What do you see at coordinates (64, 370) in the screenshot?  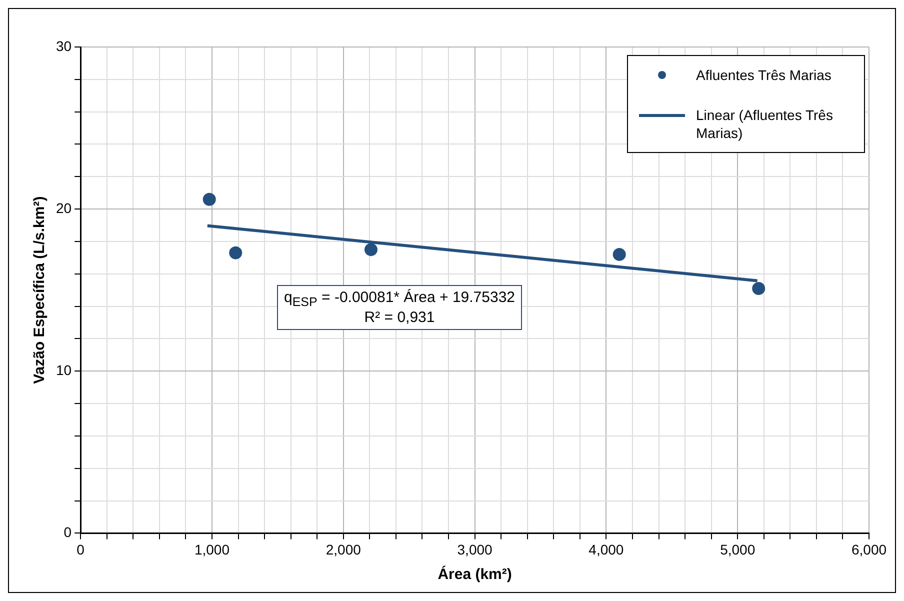 I see `y-tick-label: 10` at bounding box center [64, 370].